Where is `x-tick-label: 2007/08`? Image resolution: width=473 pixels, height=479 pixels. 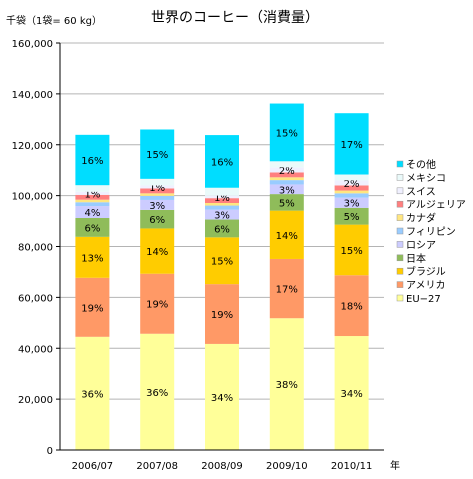 x-tick-label: 2007/08 is located at coordinates (157, 466).